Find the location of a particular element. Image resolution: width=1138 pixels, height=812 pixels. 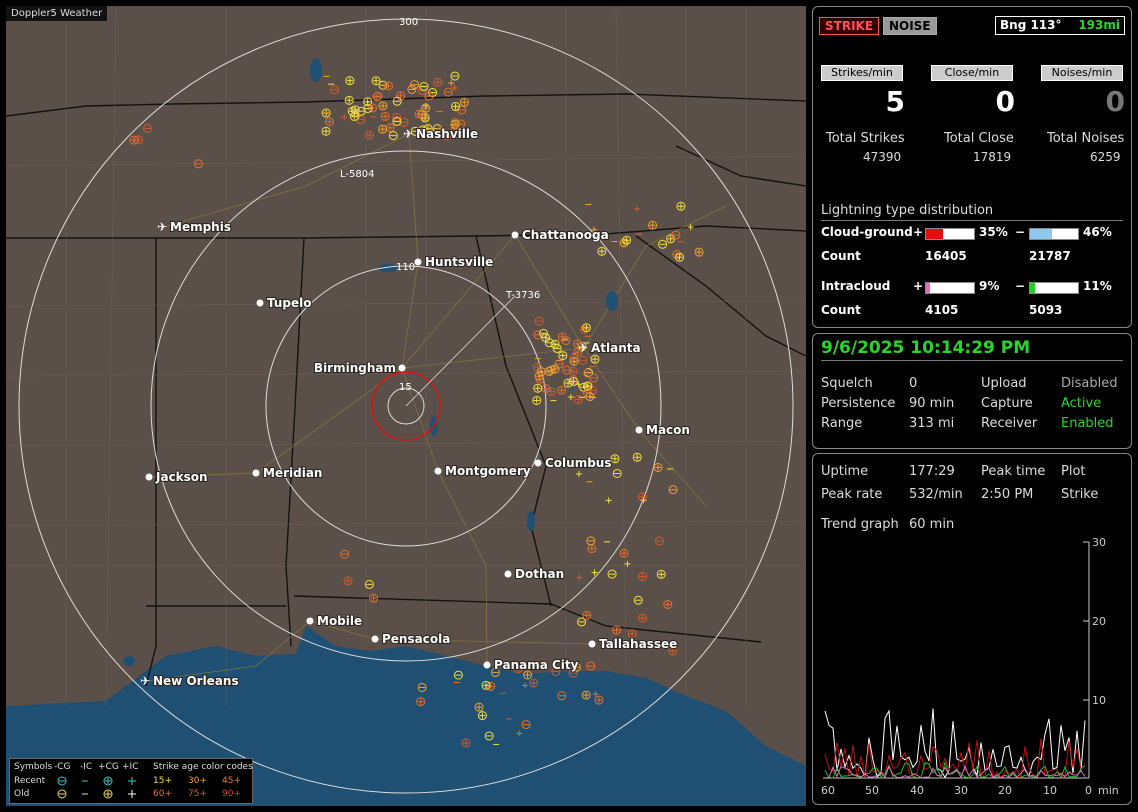

peak-time-value: 2:50 PM is located at coordinates (1007, 494).